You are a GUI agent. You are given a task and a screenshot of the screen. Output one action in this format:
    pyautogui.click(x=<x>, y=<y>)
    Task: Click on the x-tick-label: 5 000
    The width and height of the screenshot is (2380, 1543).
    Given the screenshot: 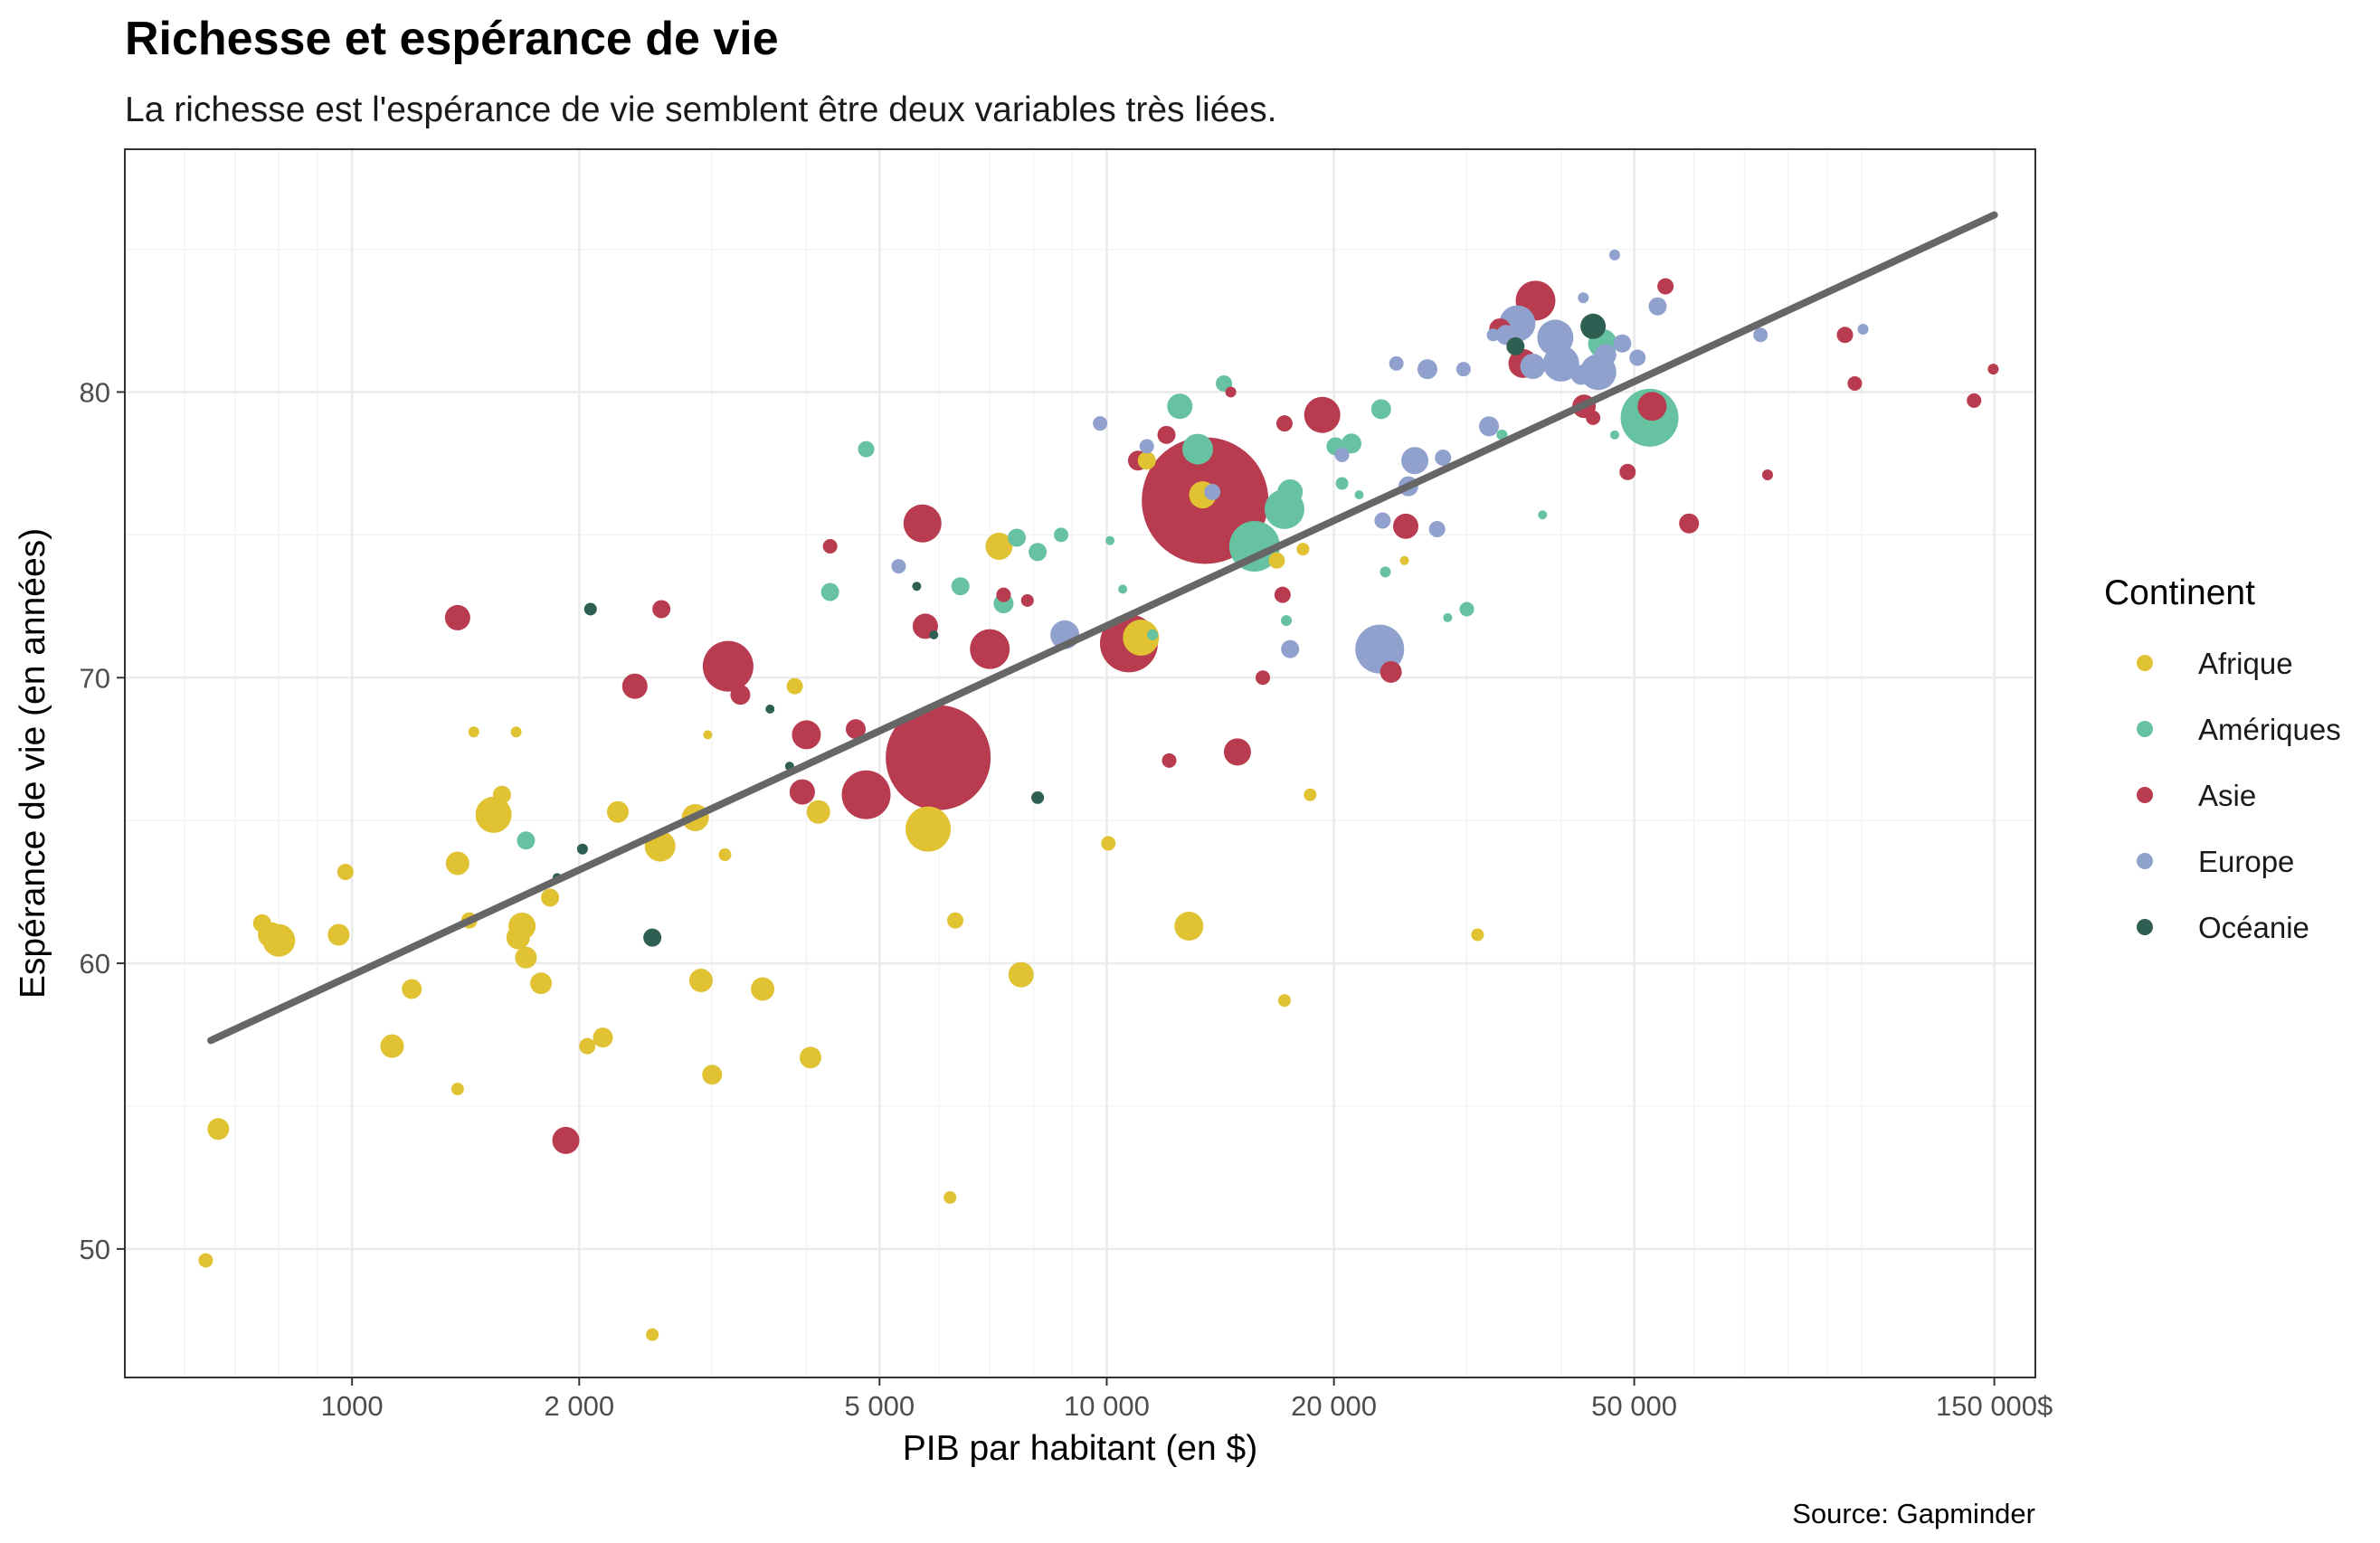 What is the action you would take?
    pyautogui.click(x=880, y=1406)
    